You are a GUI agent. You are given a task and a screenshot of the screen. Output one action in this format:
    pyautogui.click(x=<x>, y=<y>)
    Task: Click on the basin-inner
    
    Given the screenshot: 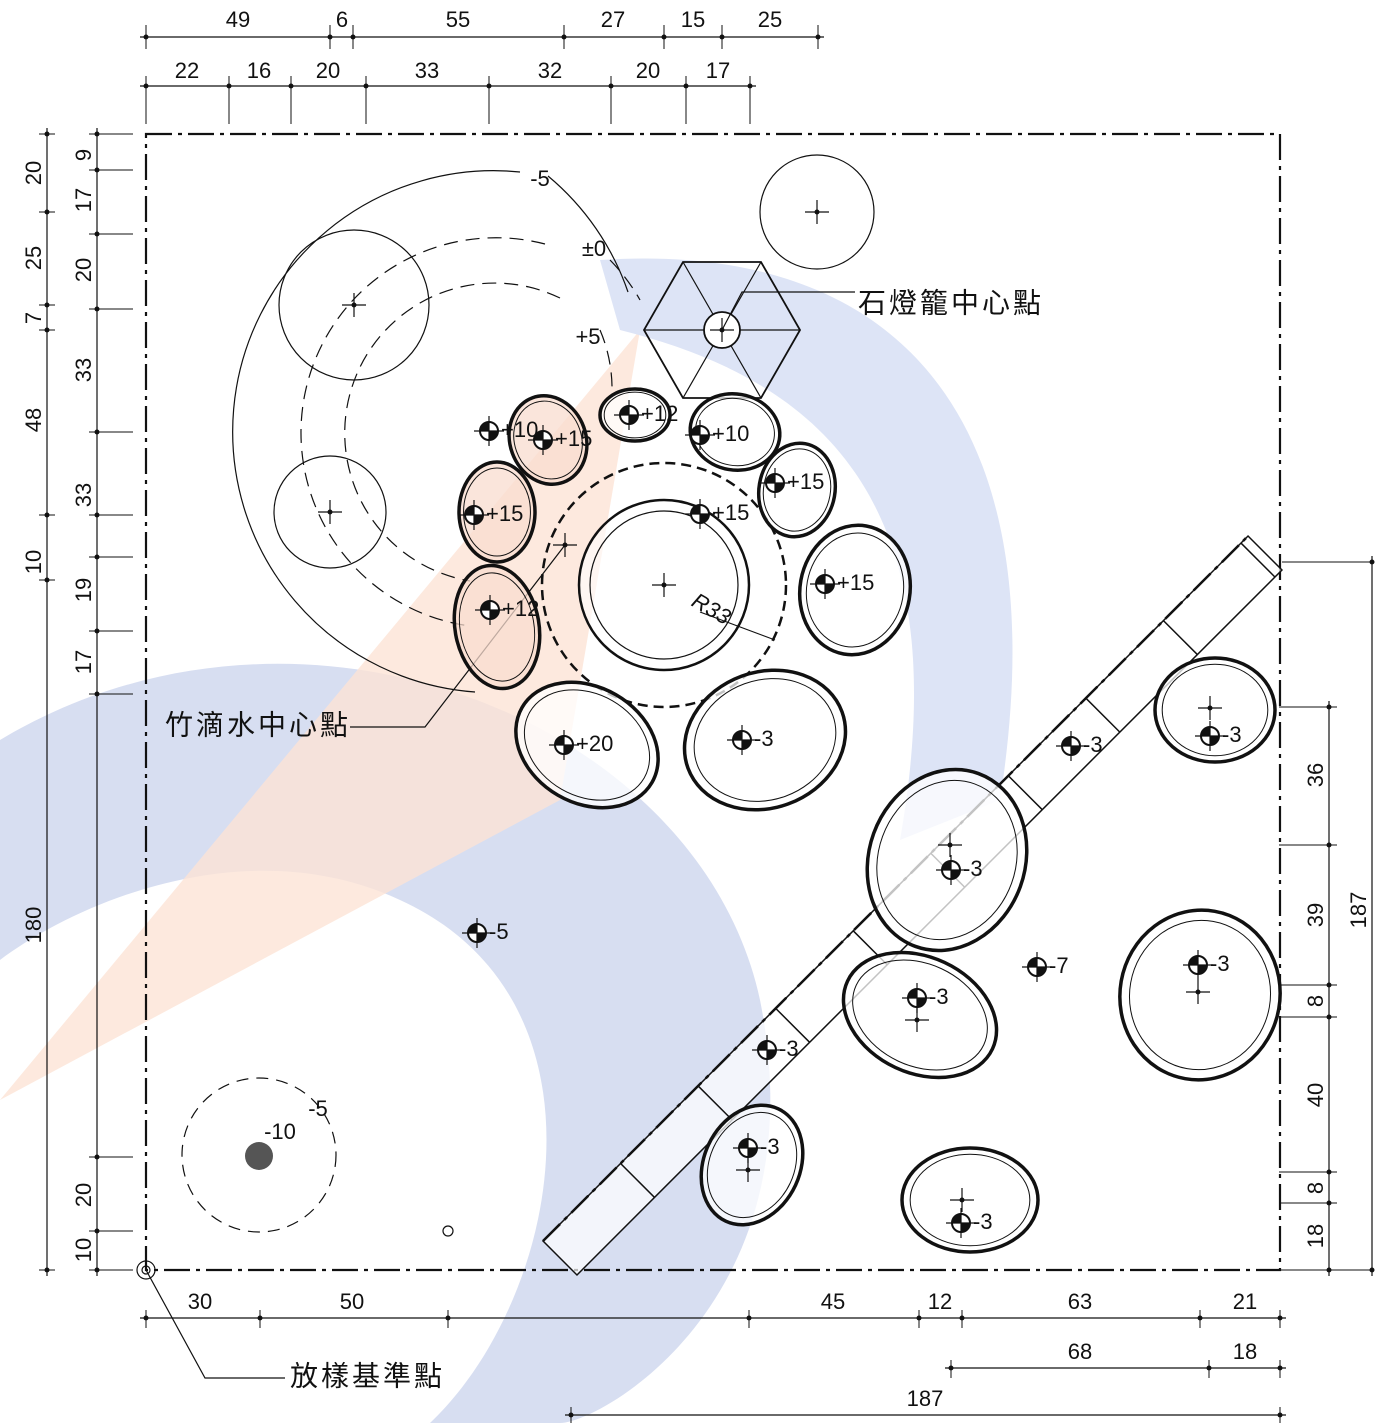 What is the action you would take?
    pyautogui.click(x=664, y=585)
    